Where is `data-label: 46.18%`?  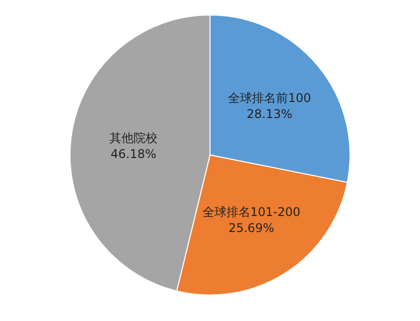 data-label: 46.18% is located at coordinates (133, 153).